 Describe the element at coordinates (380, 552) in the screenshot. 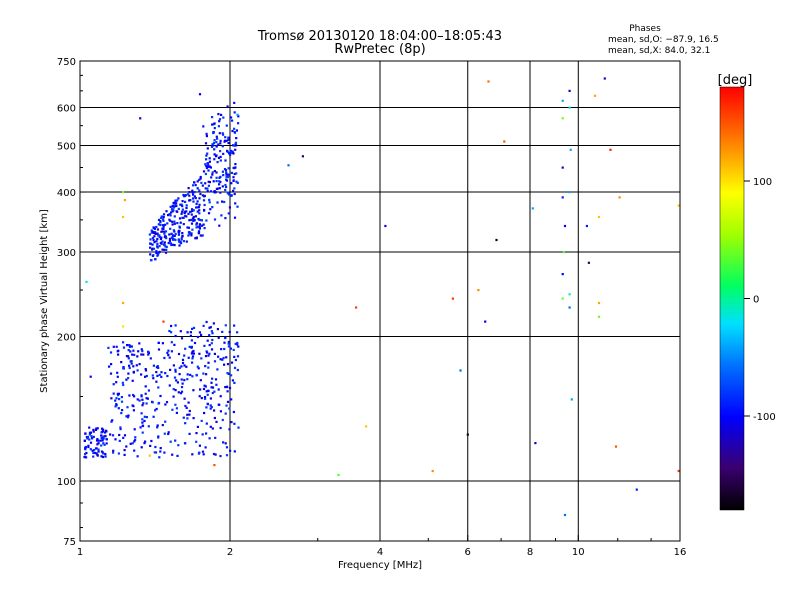

I see `x-tick-label: 4` at that location.